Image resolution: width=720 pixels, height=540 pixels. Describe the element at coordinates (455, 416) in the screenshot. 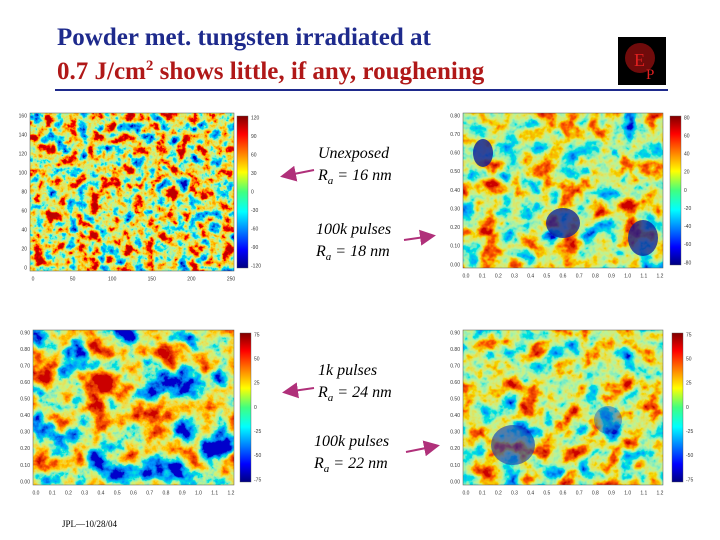

I see `y-tick-label: 0.40` at that location.